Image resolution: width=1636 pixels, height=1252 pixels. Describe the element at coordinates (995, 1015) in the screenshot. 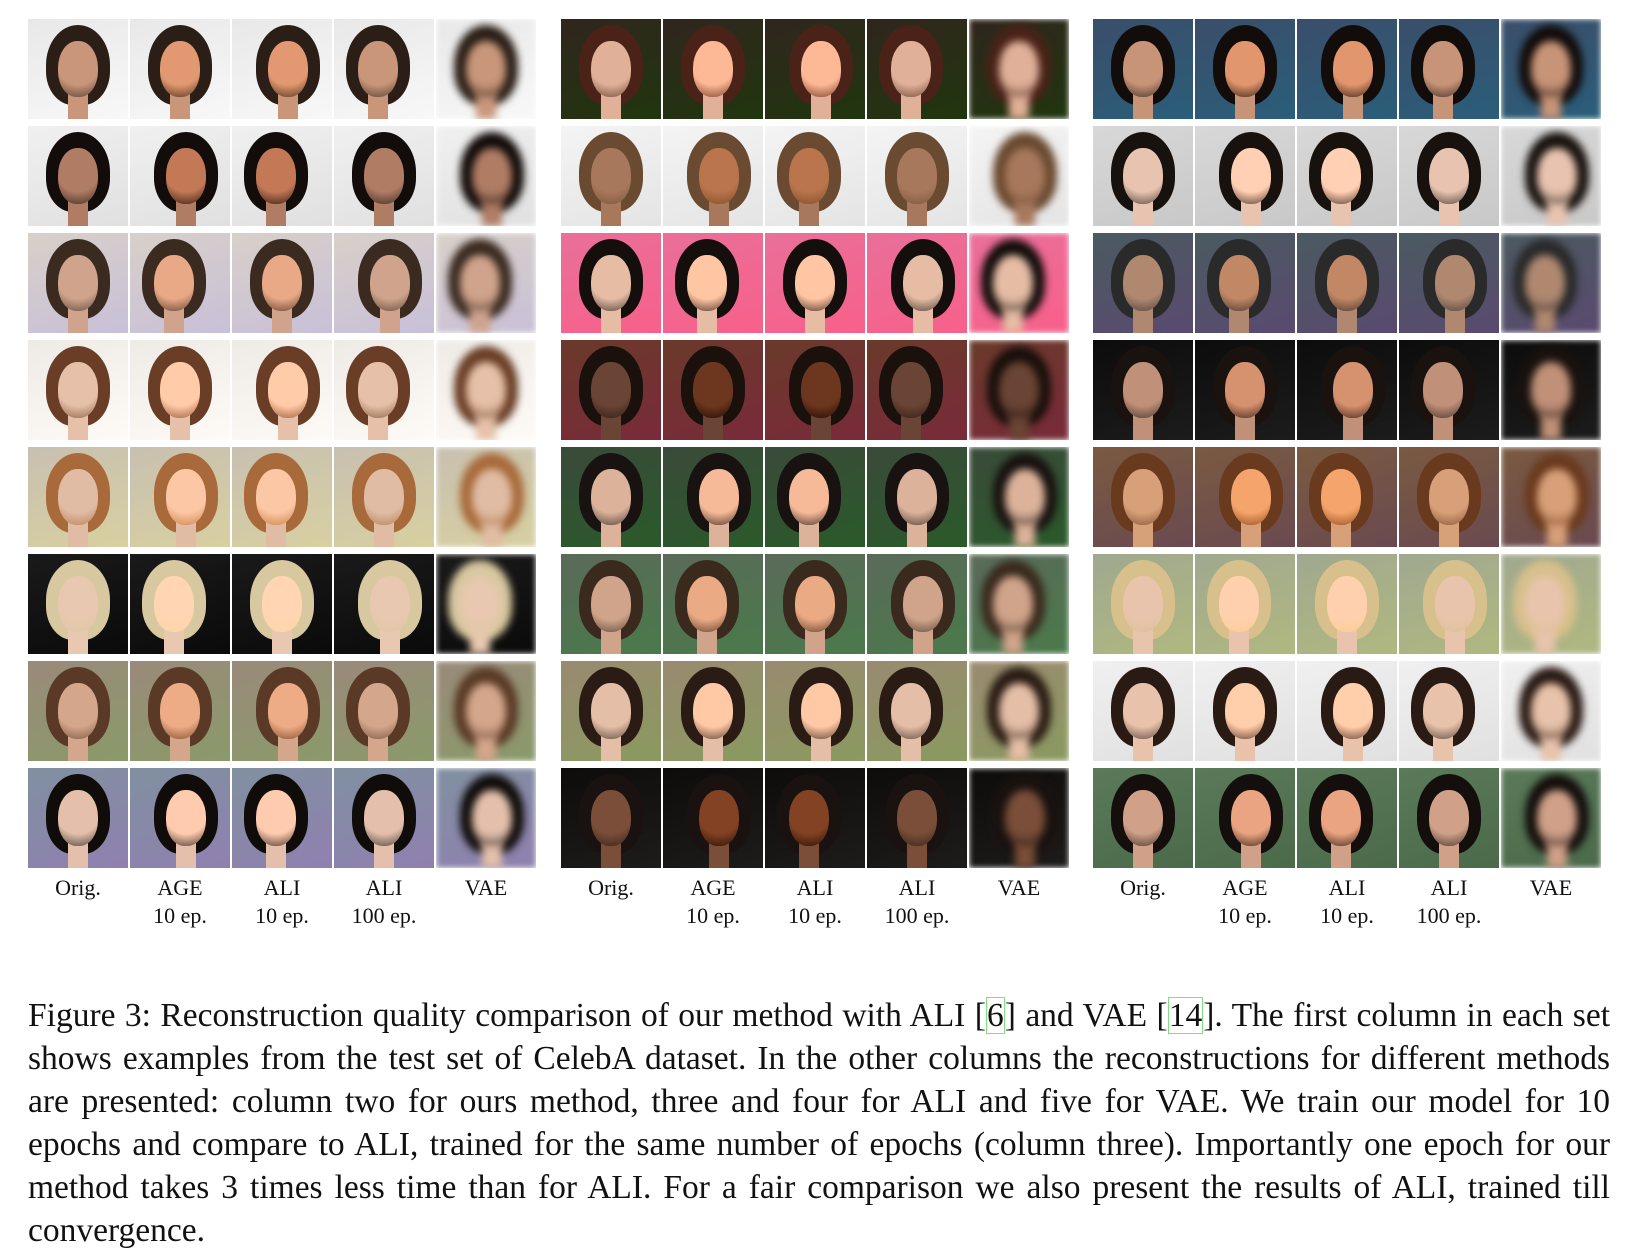

I see `citation-link: 6` at that location.